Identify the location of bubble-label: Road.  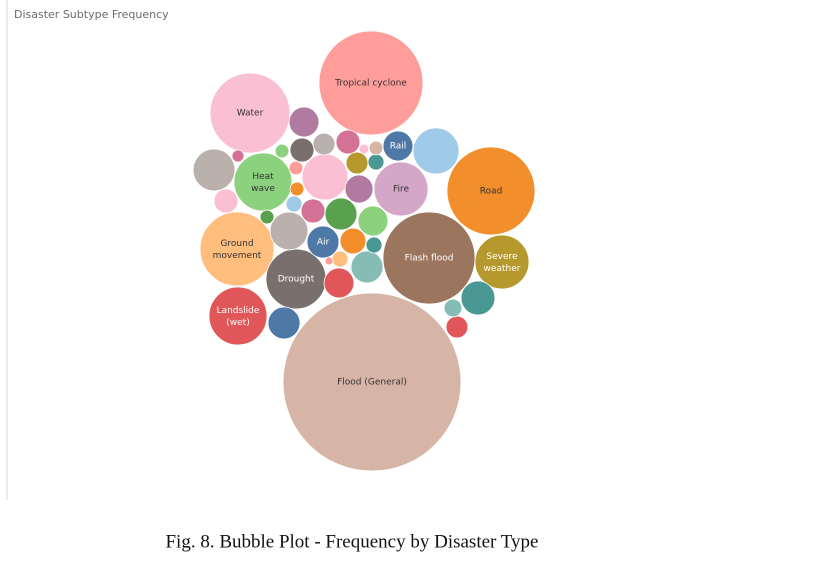
(491, 192).